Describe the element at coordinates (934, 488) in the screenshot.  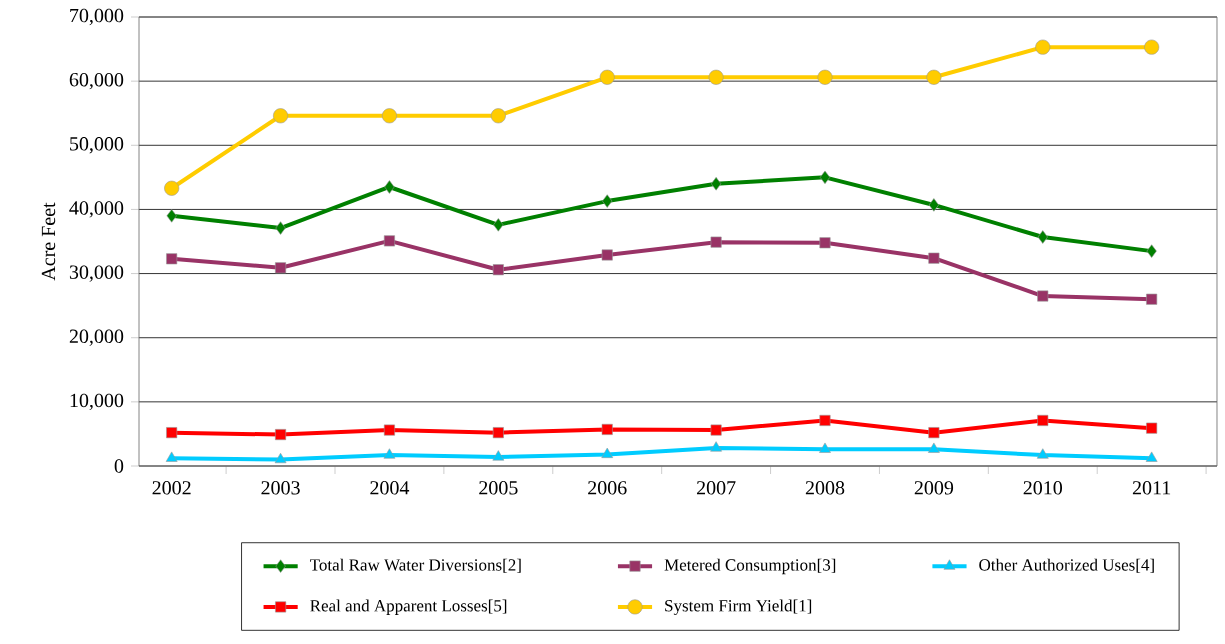
I see `x-tick-label: 2009` at that location.